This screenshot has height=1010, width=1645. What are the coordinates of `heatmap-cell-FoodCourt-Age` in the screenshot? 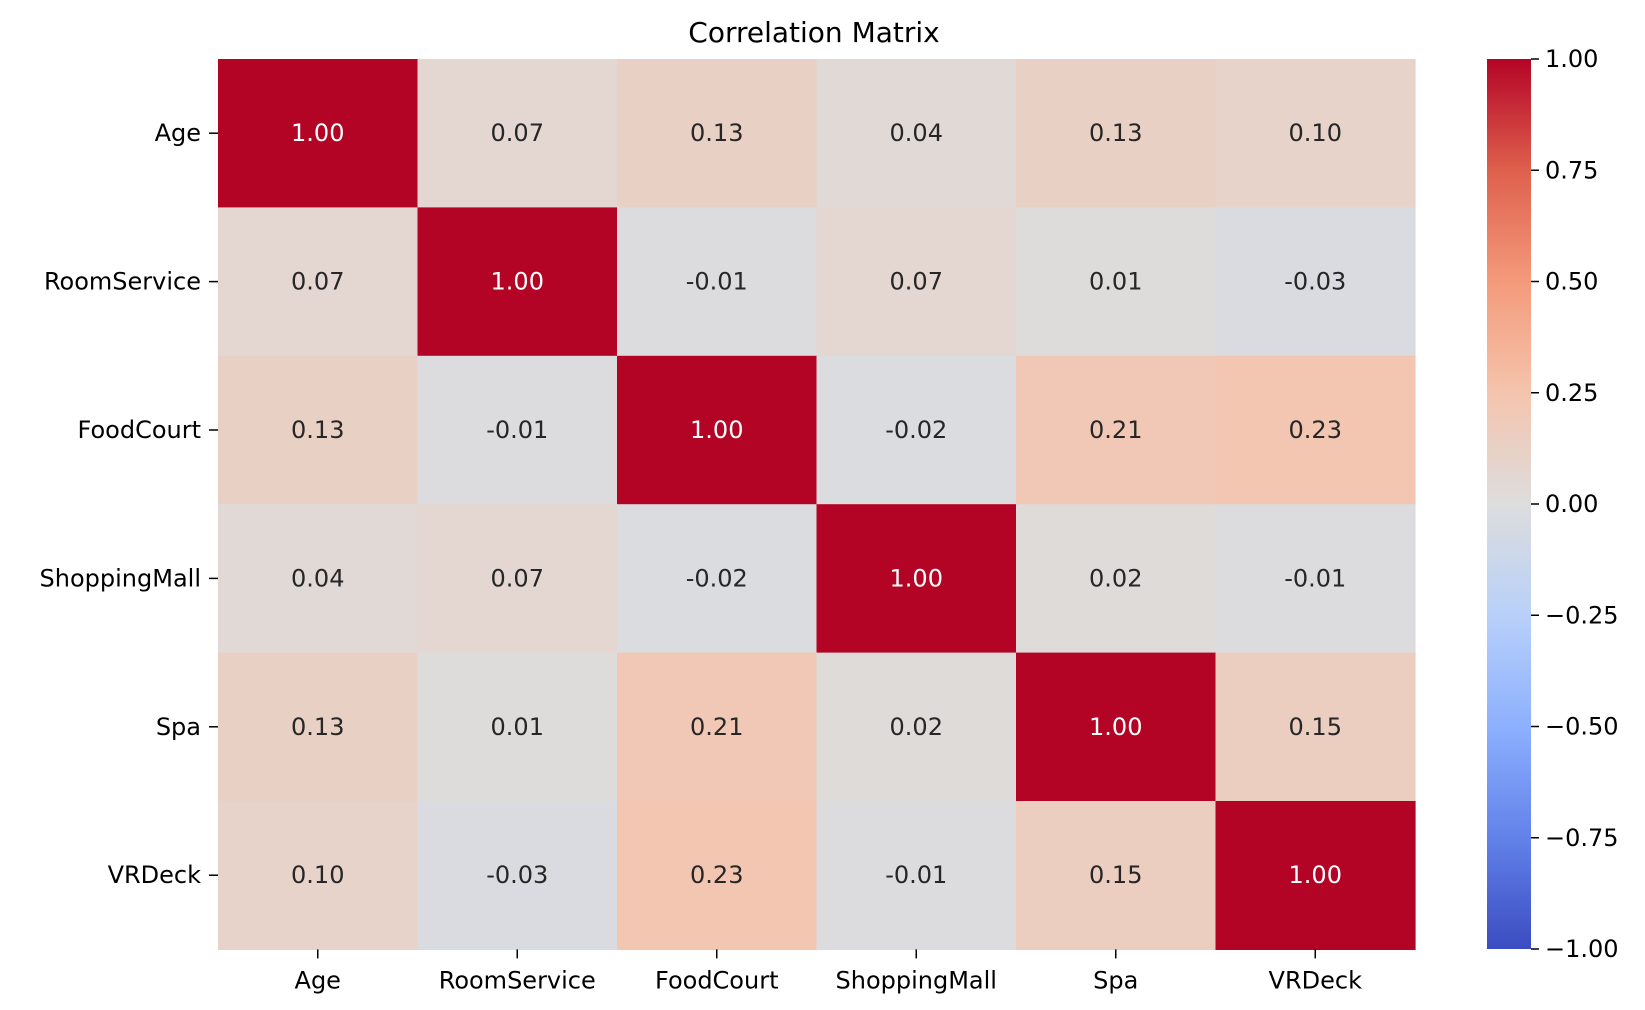 It's located at (318, 430).